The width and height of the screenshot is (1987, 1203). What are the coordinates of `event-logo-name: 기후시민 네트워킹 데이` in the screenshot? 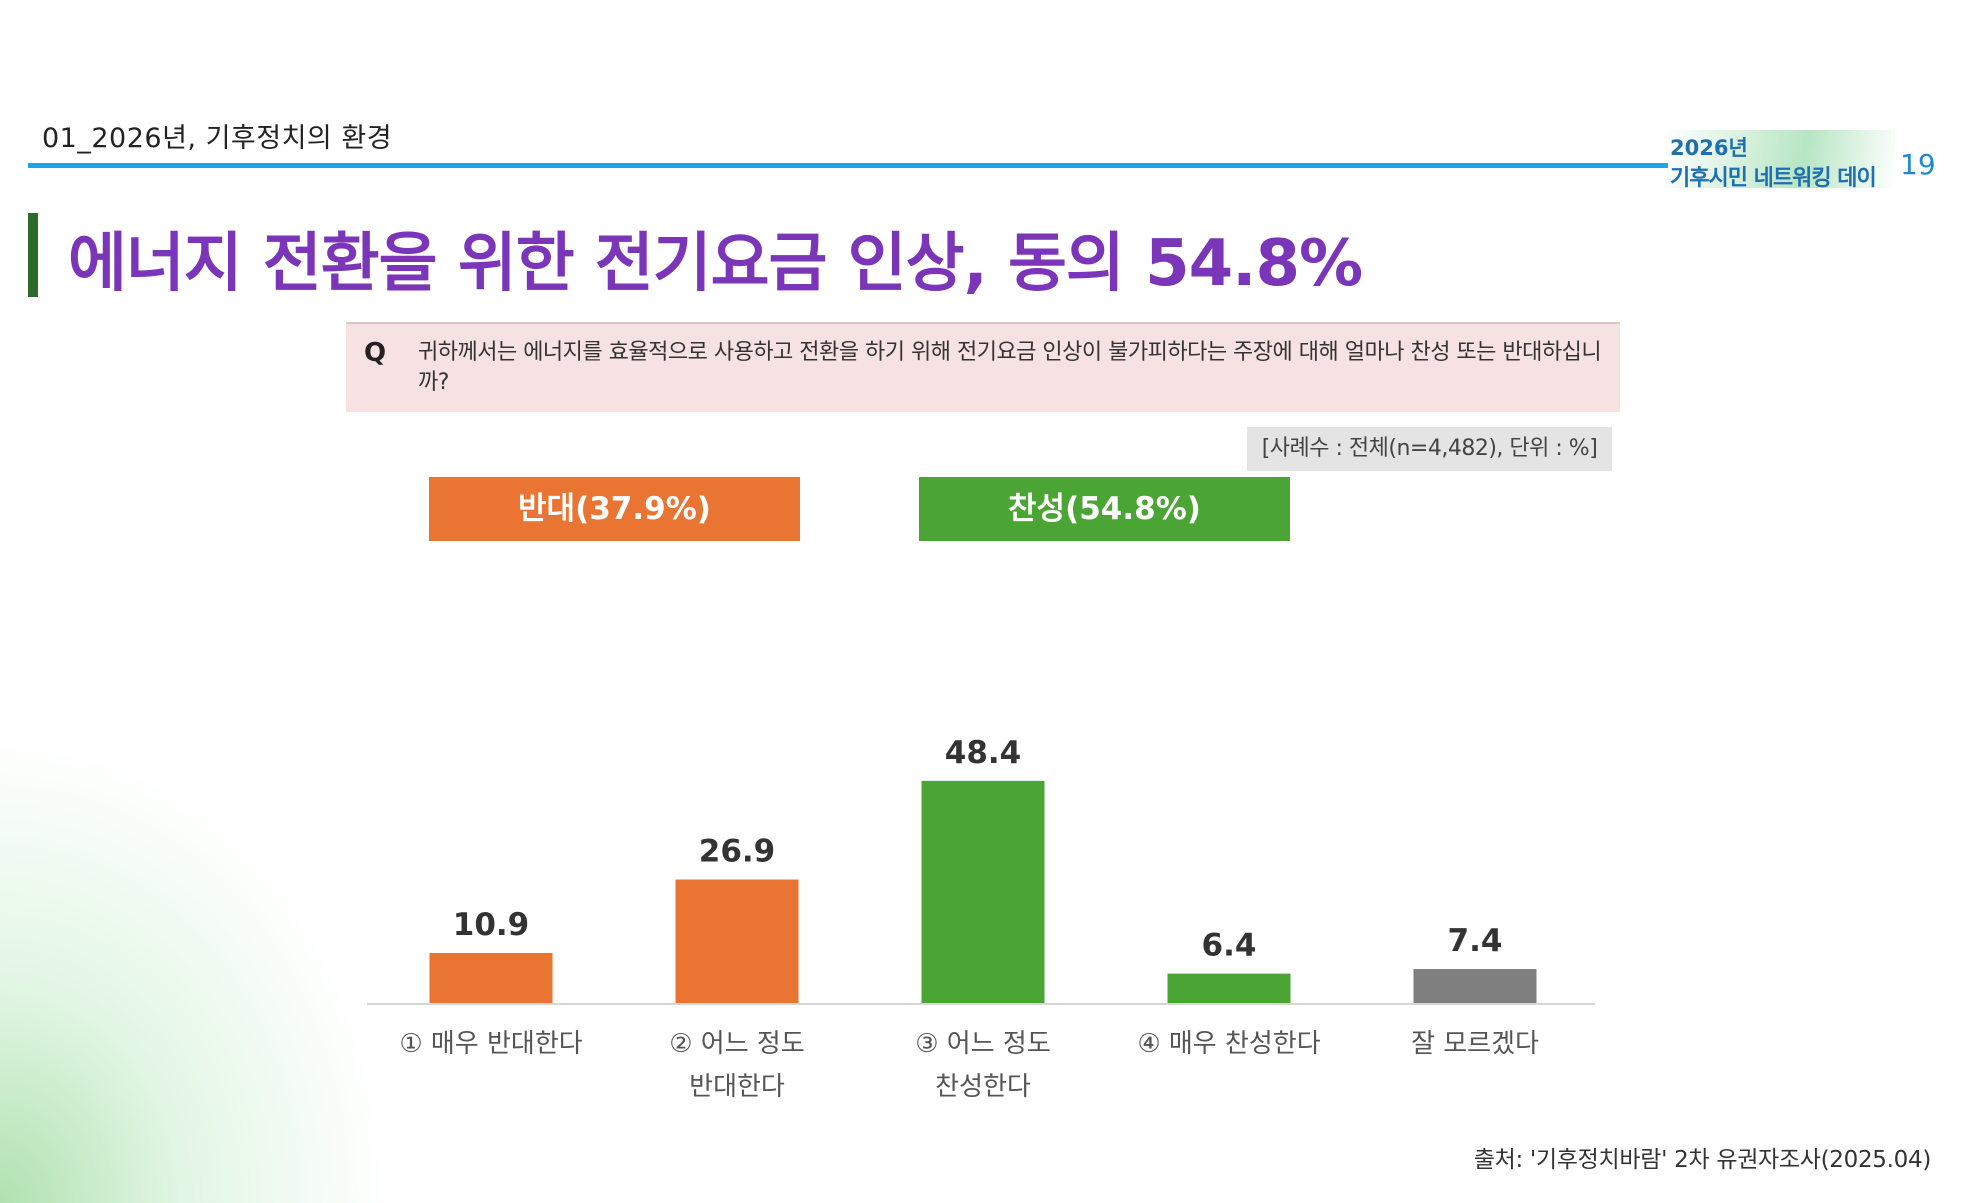 It's located at (1773, 178).